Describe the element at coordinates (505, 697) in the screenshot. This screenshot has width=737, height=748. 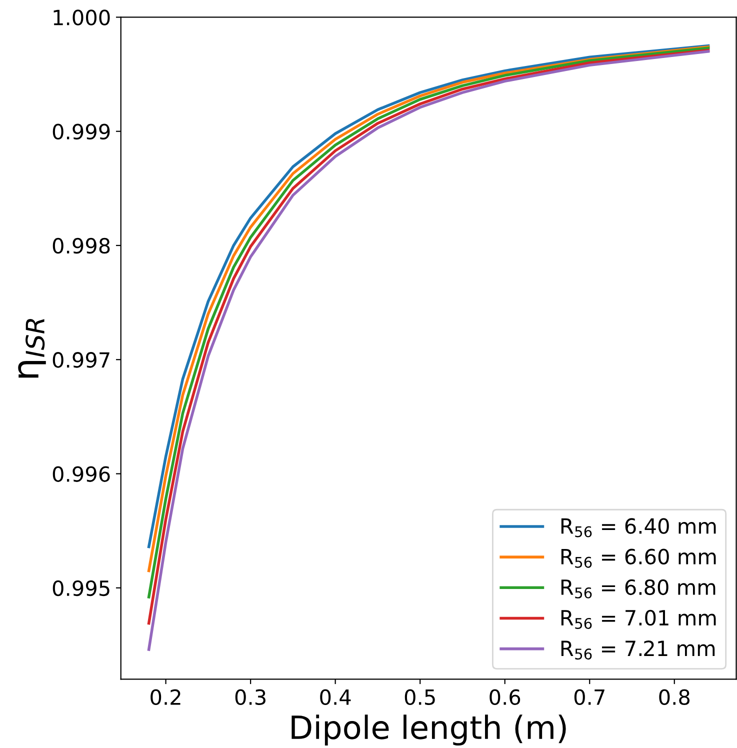
I see `x-tick-label: 0.6` at that location.